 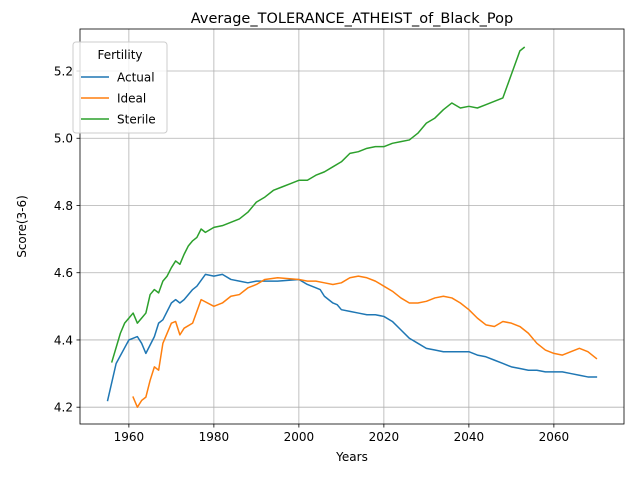 What do you see at coordinates (299, 437) in the screenshot?
I see `x-tick-label: 2000` at bounding box center [299, 437].